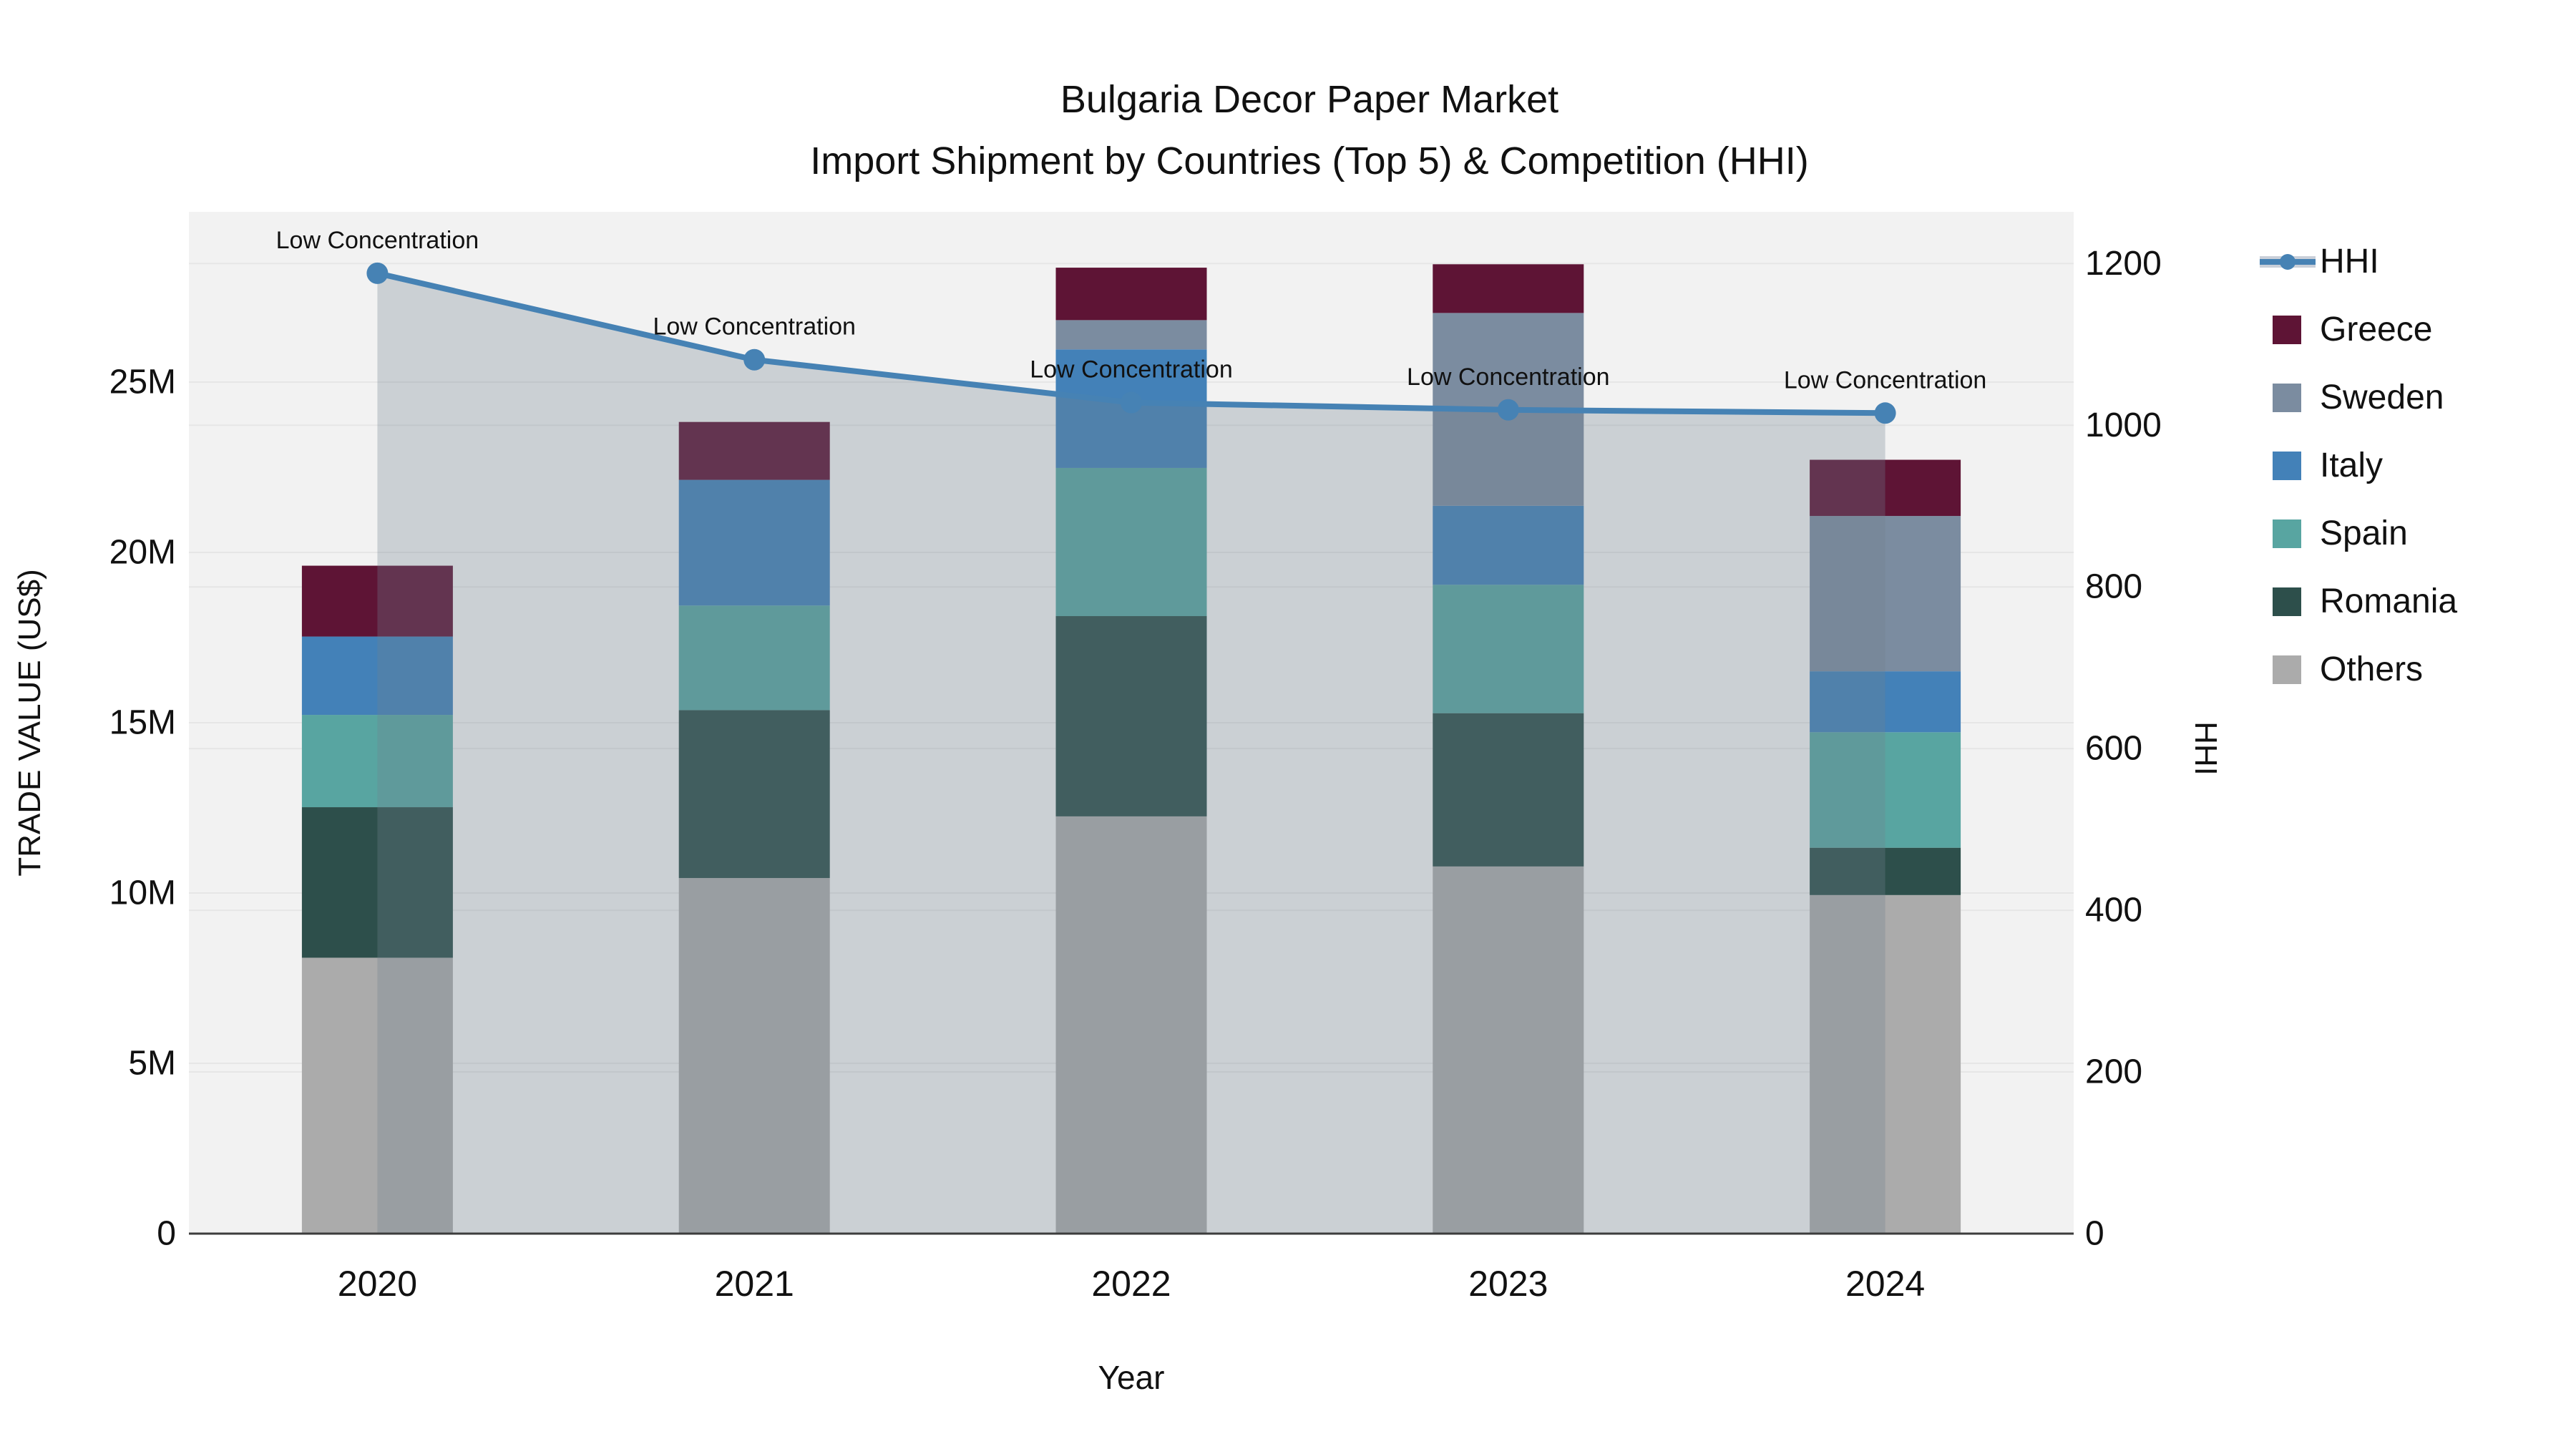  I want to click on bar-2022-romania, so click(1131, 716).